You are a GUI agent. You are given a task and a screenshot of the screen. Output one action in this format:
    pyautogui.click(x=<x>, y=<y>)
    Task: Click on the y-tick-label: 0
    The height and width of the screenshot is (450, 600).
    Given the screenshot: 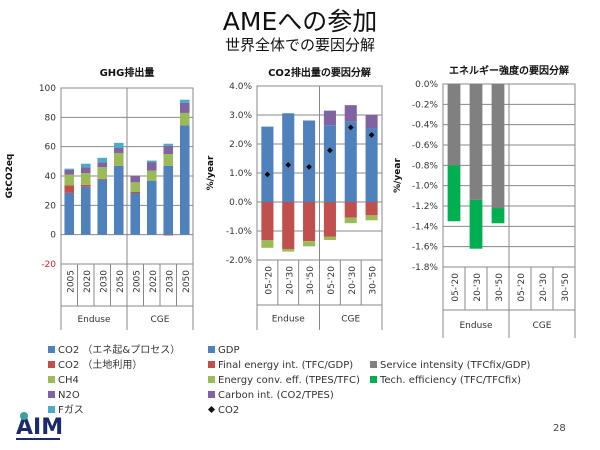 What is the action you would take?
    pyautogui.click(x=53, y=236)
    